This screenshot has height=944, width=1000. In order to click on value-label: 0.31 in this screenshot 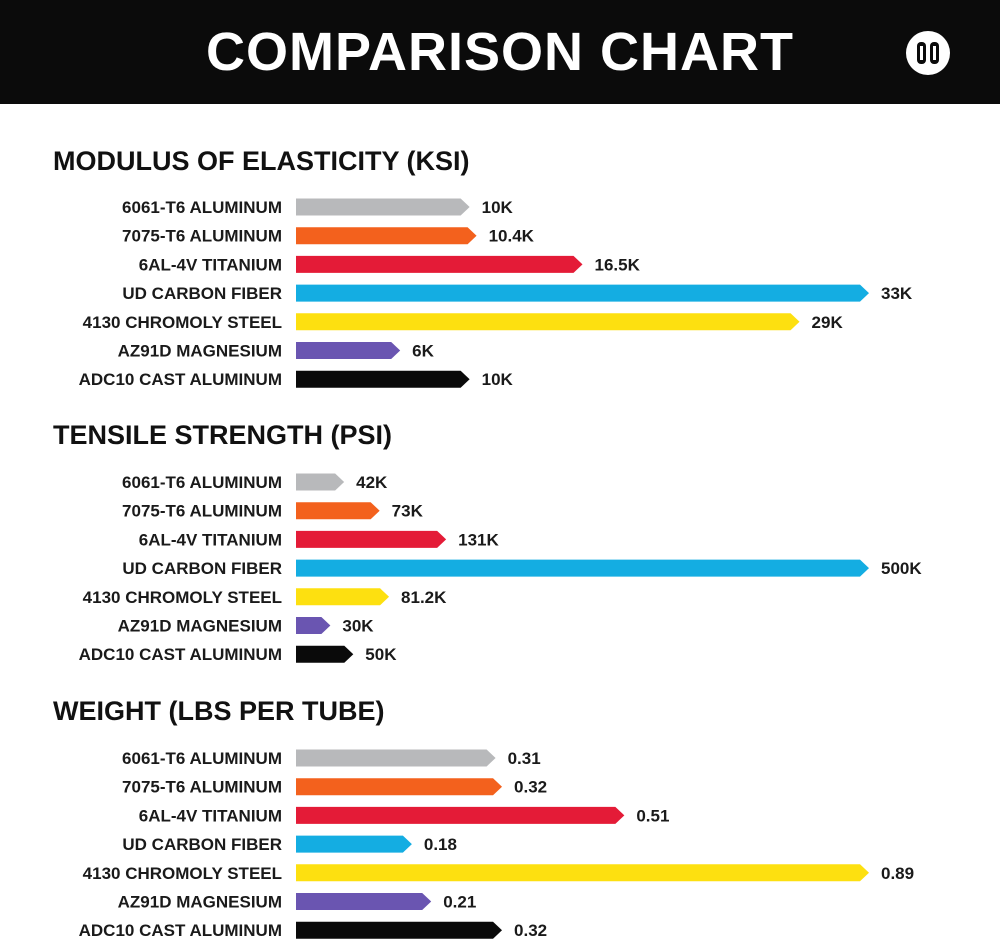, I will do `click(524, 758)`.